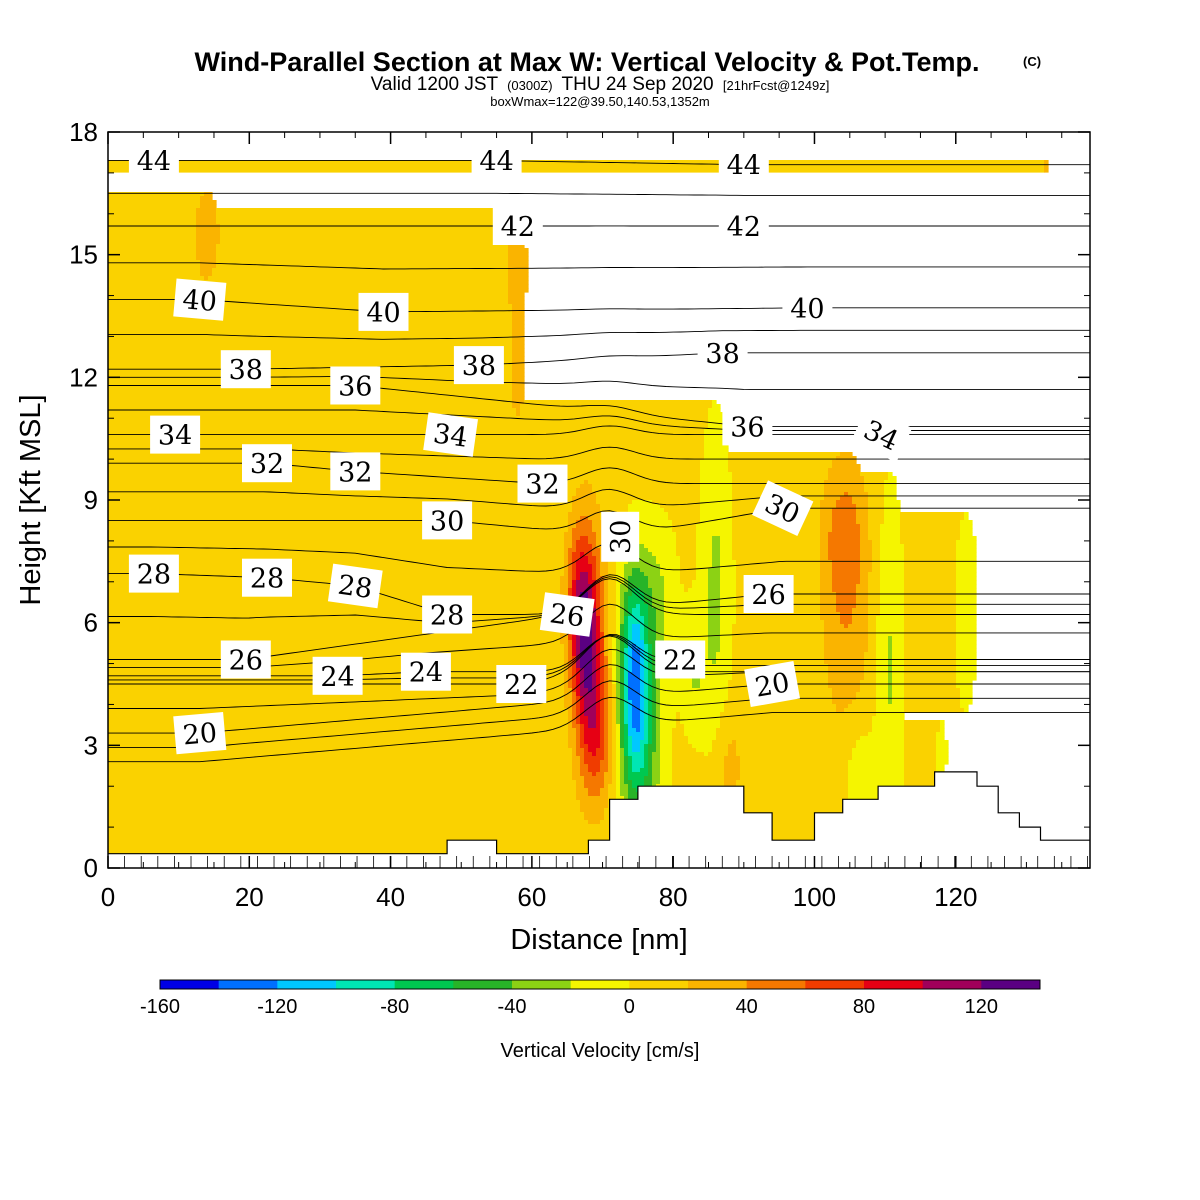 The image size is (1200, 1200). I want to click on theta-label-text: 40, so click(807, 309).